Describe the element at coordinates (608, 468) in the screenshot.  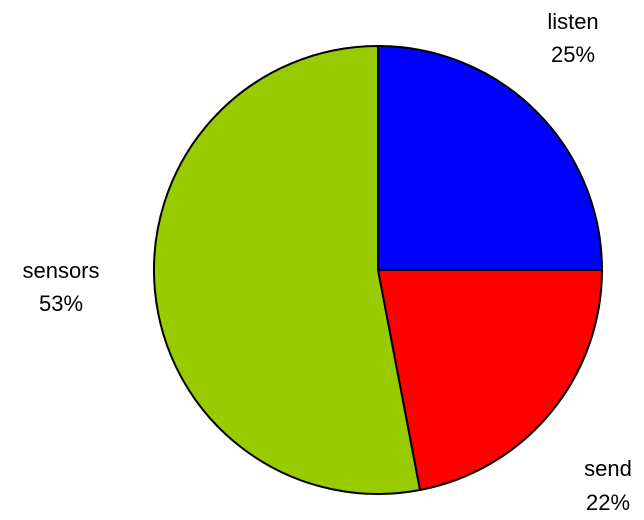
I see `slice-label-send: send` at that location.